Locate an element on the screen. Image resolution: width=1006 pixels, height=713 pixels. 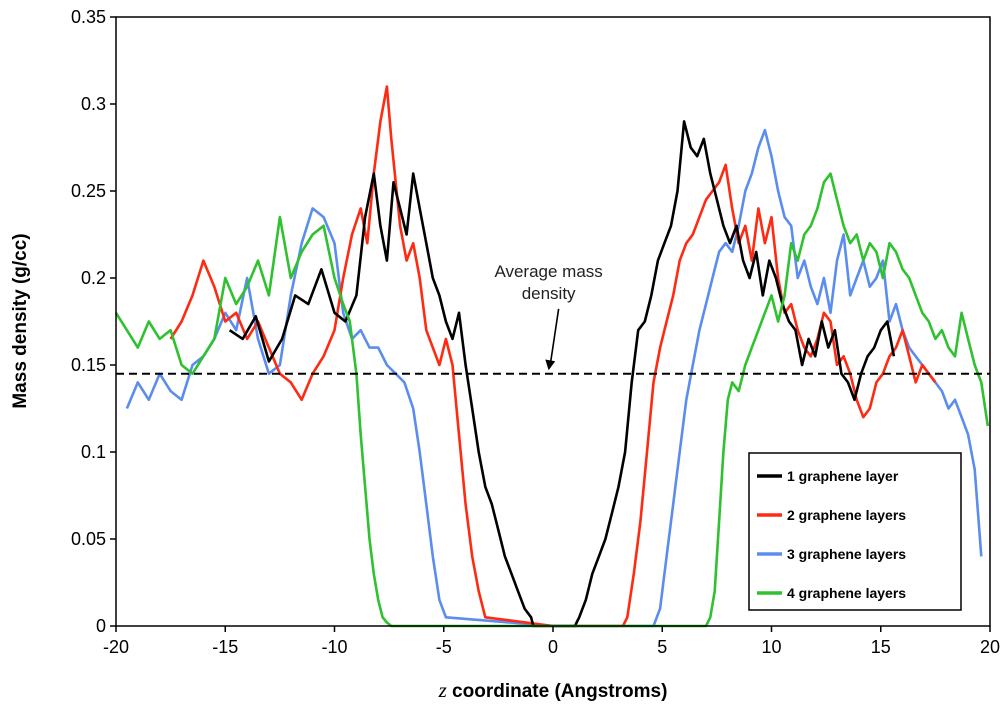
y-tick-label: 0.3 is located at coordinates (93, 104).